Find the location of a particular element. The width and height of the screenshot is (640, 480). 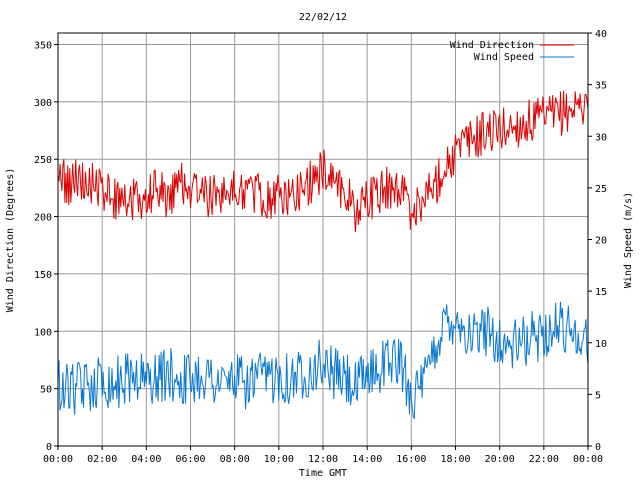

legend-label: Wind Speed is located at coordinates (504, 57).